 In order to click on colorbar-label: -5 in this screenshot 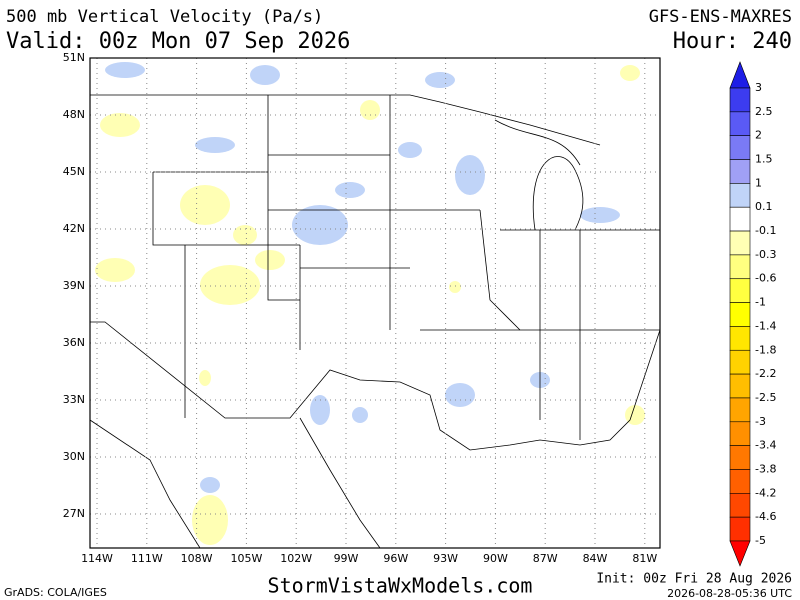, I will do `click(760, 540)`.